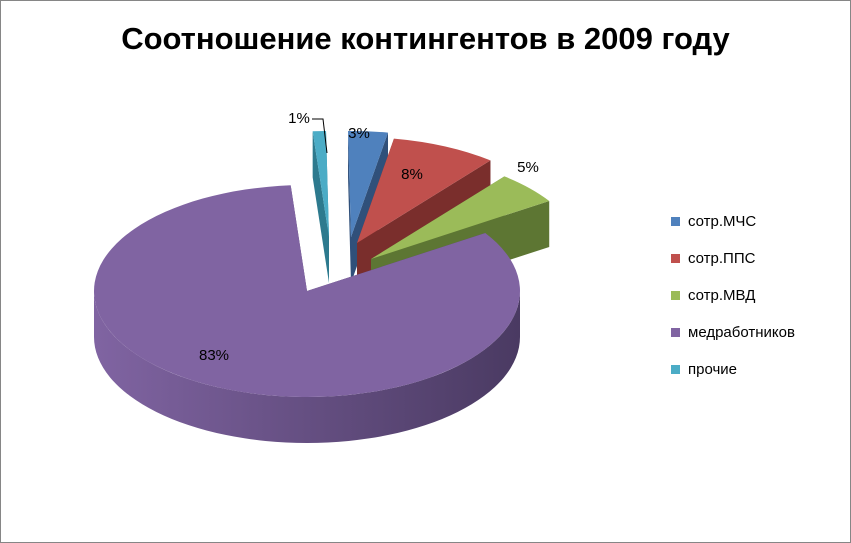 Image resolution: width=851 pixels, height=543 pixels. What do you see at coordinates (675, 295) in the screenshot?
I see `legend-swatch-mvd` at bounding box center [675, 295].